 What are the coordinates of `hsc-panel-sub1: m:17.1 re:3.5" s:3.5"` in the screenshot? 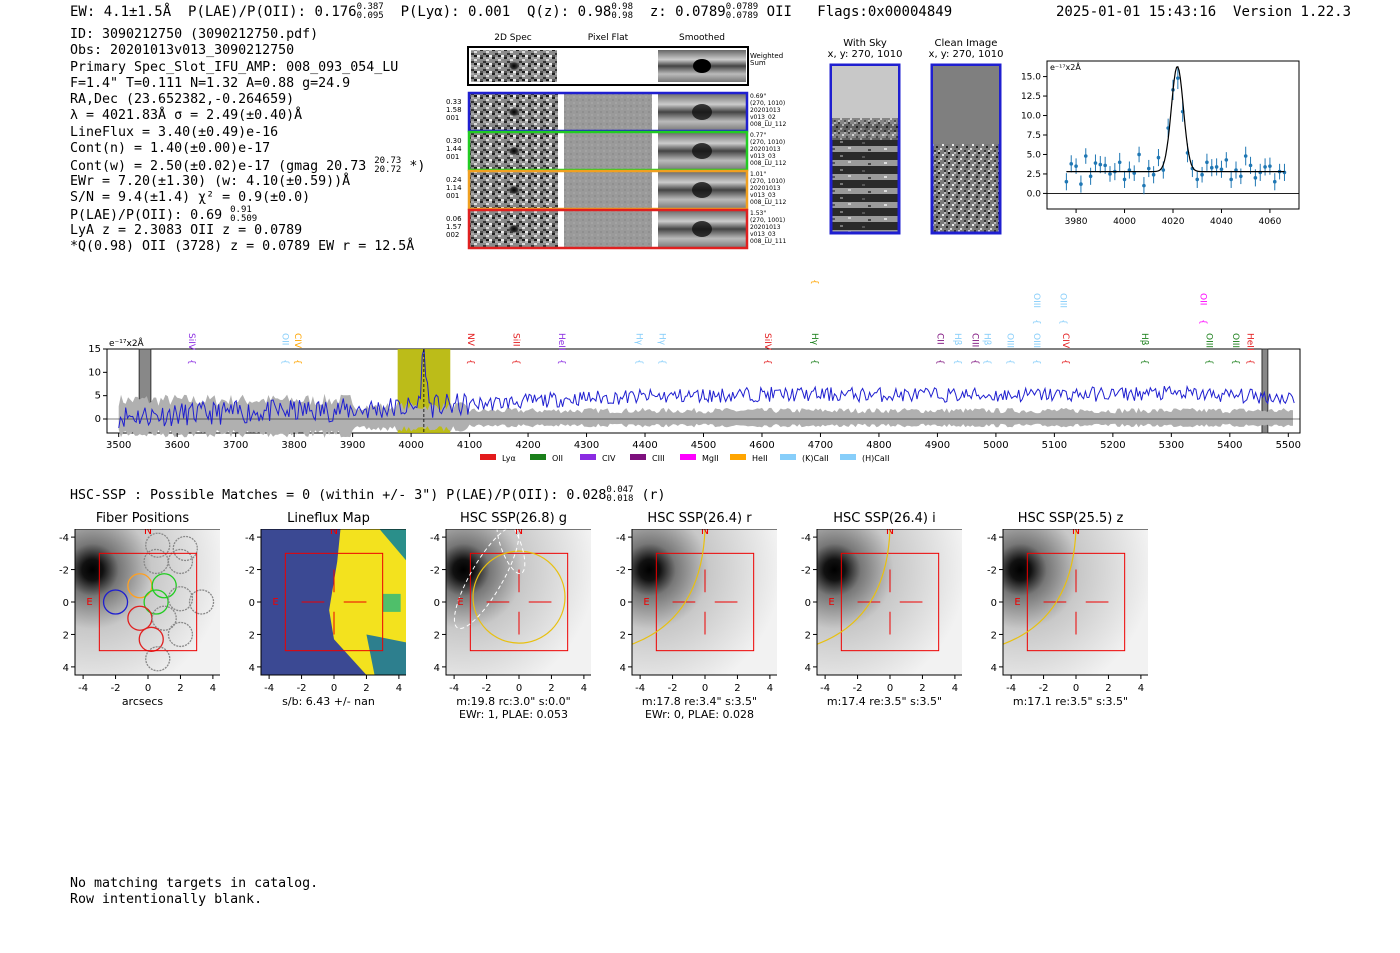 It's located at (1070, 701).